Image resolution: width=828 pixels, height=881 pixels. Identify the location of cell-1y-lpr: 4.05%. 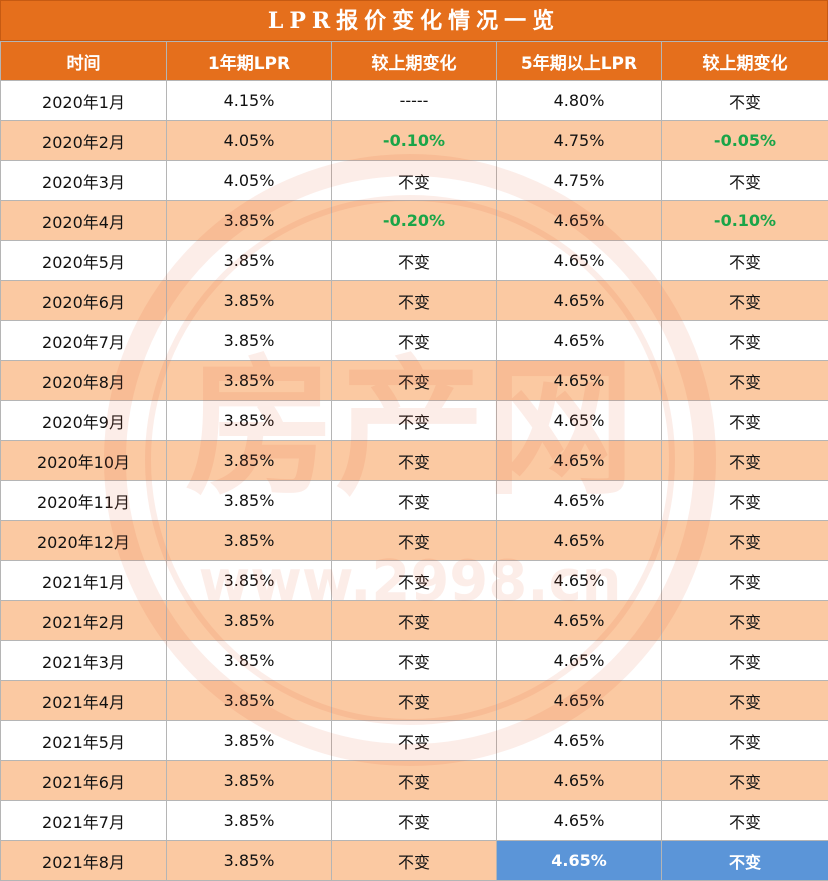
(249, 180).